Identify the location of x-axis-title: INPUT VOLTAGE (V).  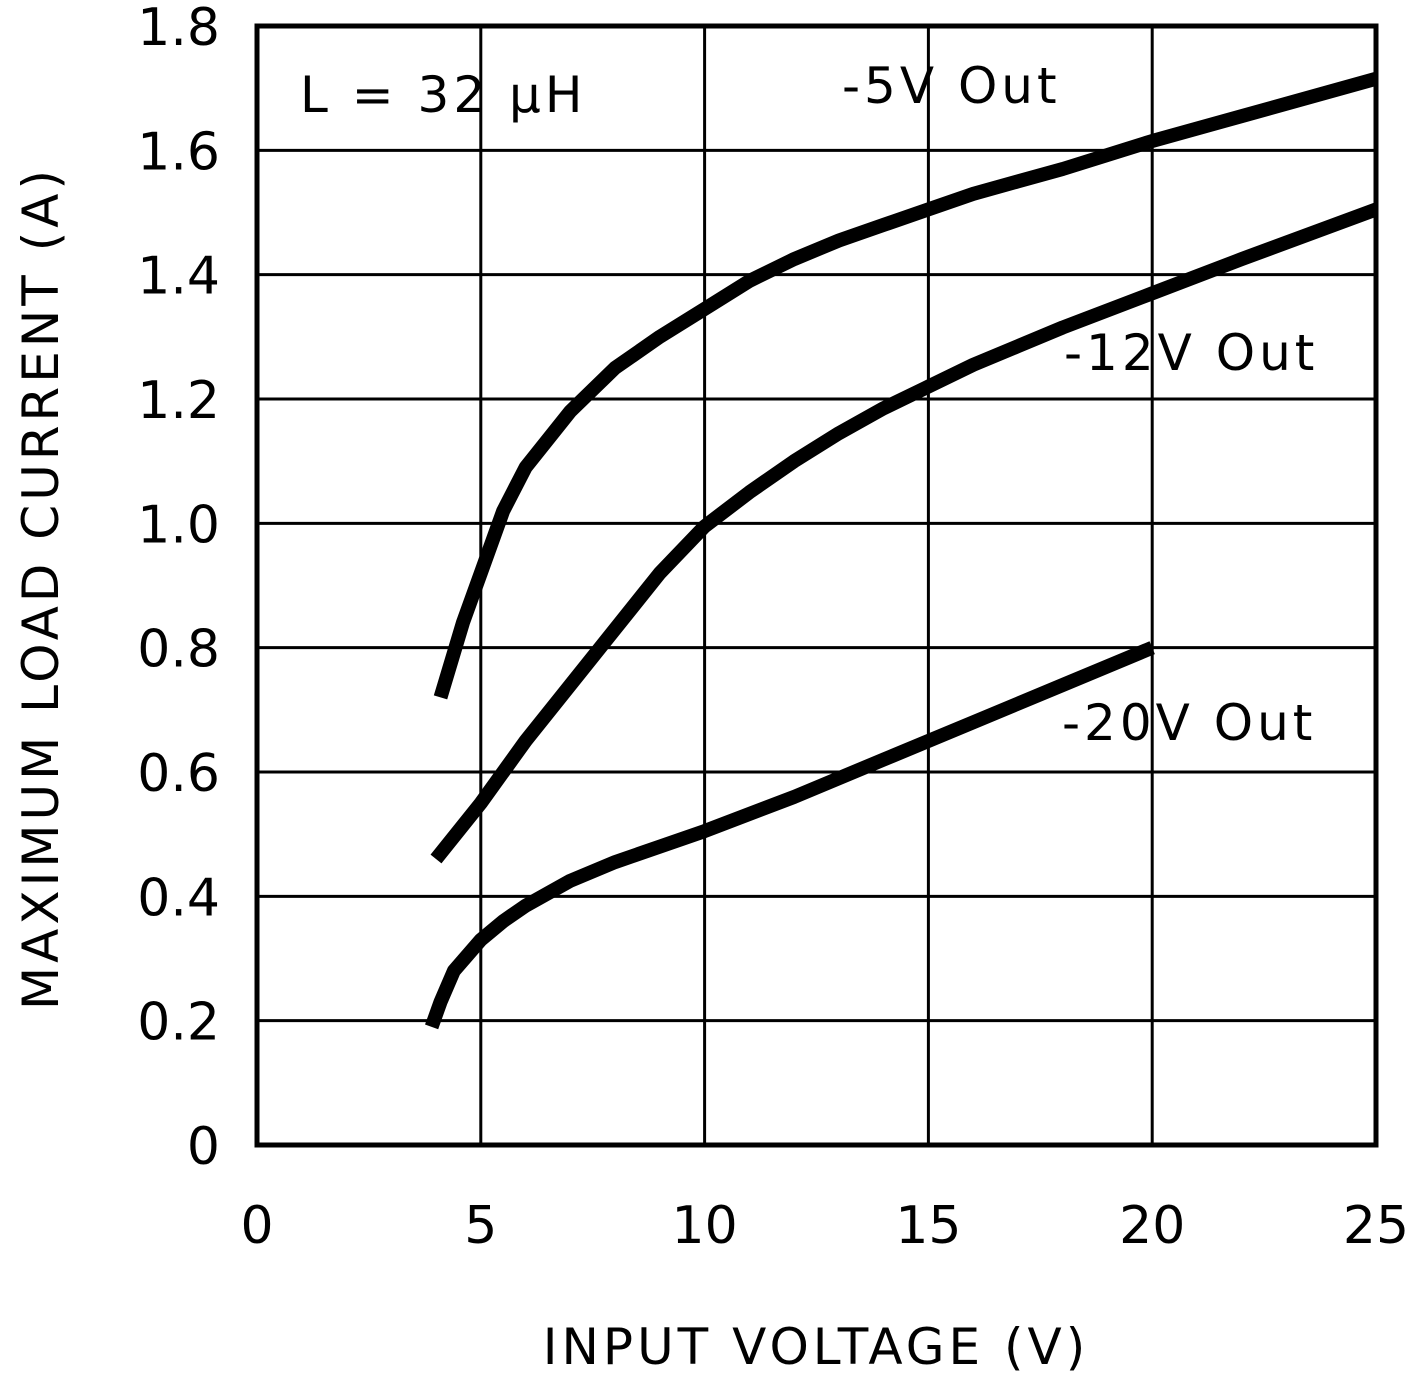
(816, 1347).